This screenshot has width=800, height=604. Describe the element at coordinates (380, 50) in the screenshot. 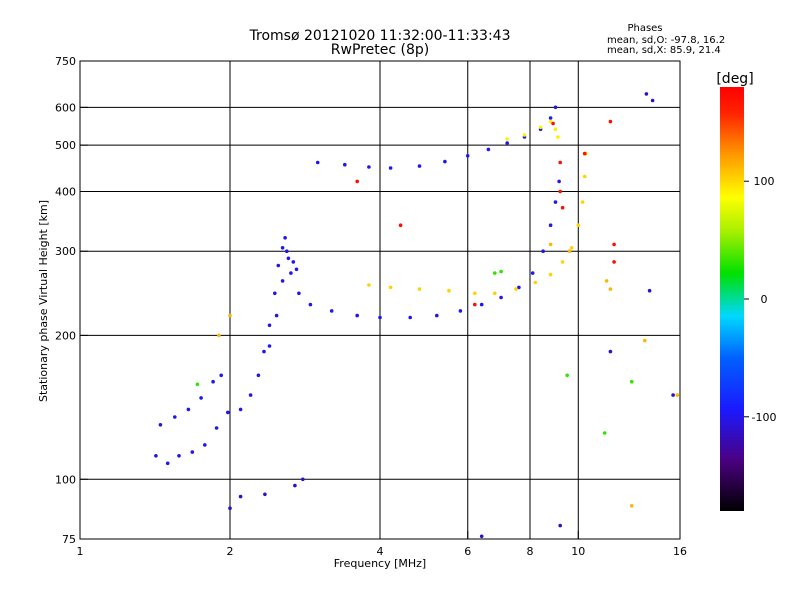

I see `chart-subtitle: RwPretec (8p)` at that location.